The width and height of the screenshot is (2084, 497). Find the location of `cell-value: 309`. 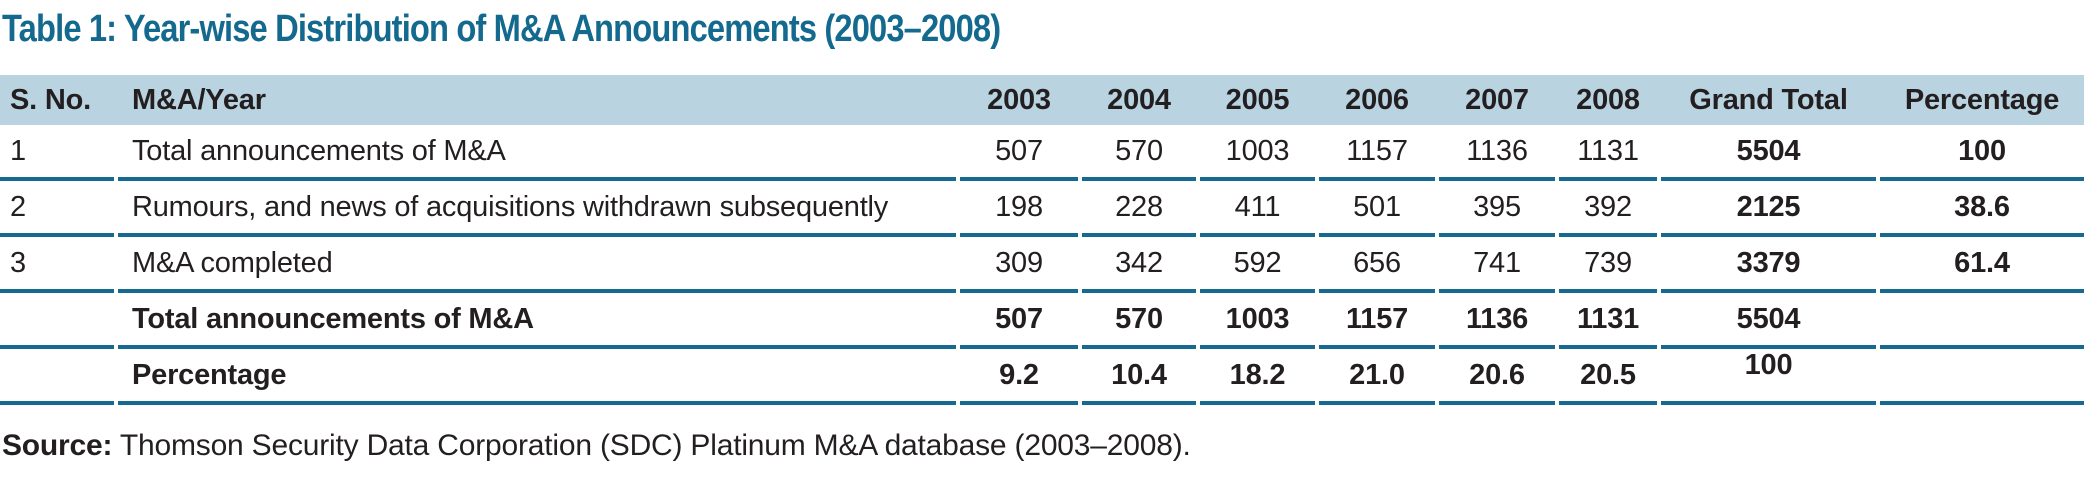

cell-value: 309 is located at coordinates (1019, 265).